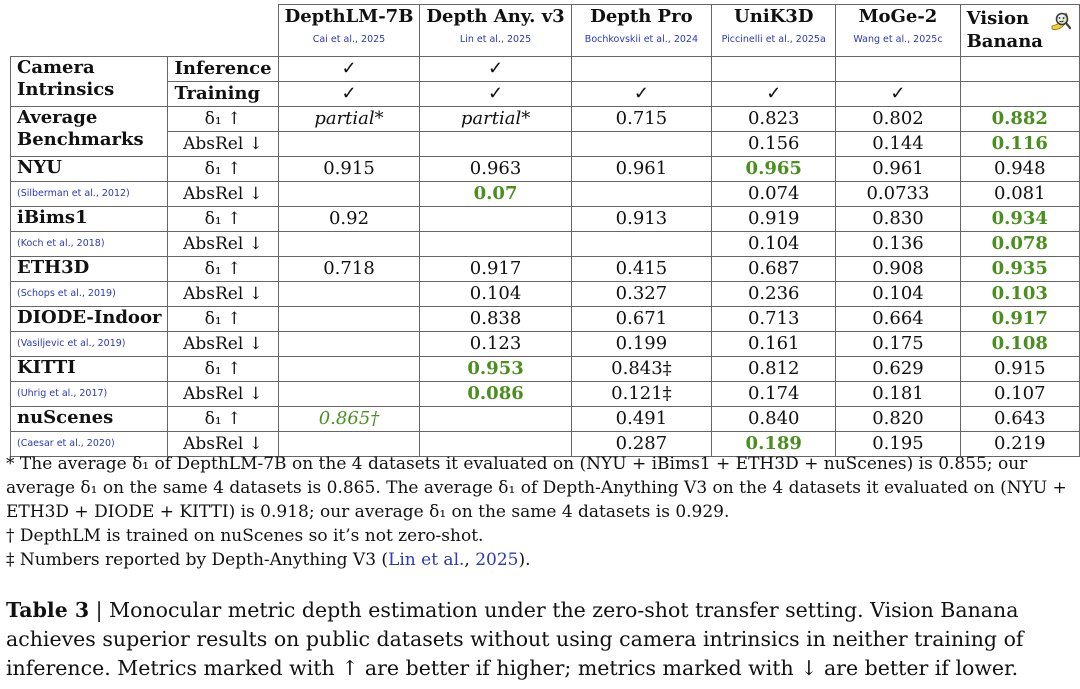 The width and height of the screenshot is (1080, 689). I want to click on value-cell: 0.953, so click(495, 369).